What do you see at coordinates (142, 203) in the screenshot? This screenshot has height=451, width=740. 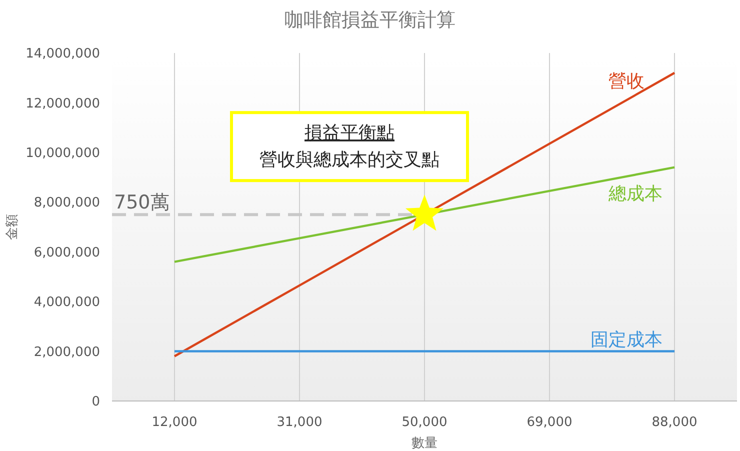 I see `ref-line-label: 750萬` at bounding box center [142, 203].